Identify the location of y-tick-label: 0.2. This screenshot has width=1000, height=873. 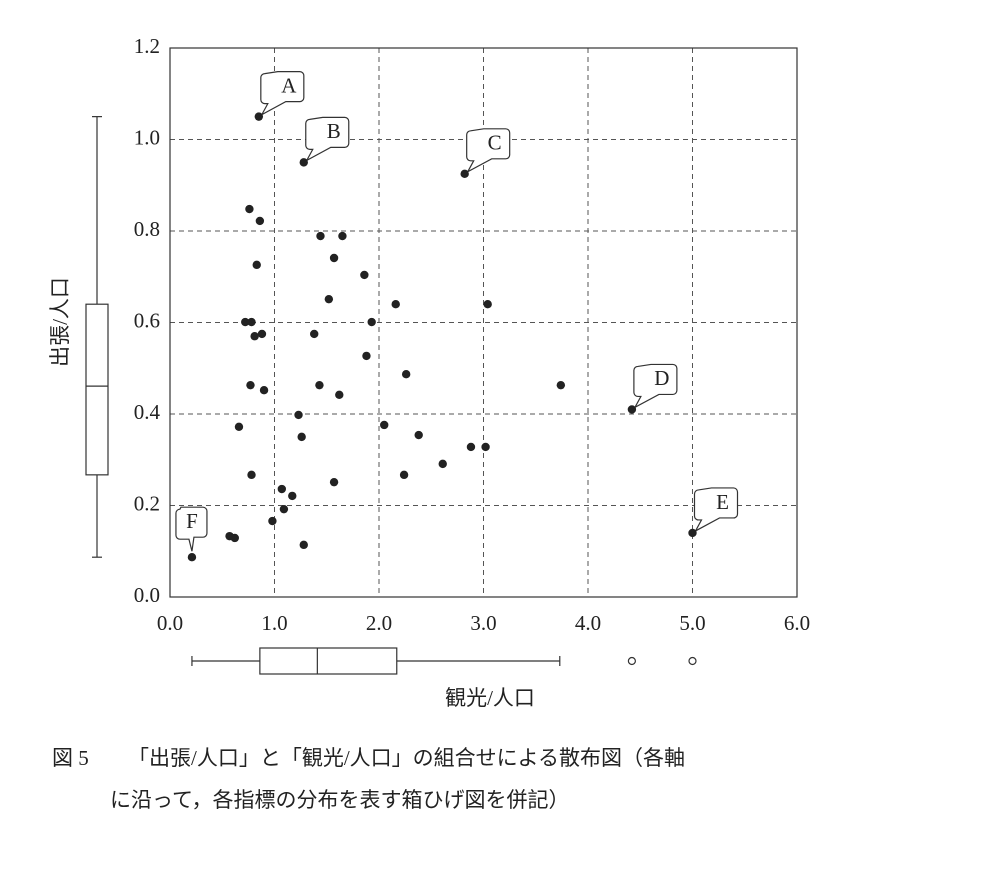
(147, 503).